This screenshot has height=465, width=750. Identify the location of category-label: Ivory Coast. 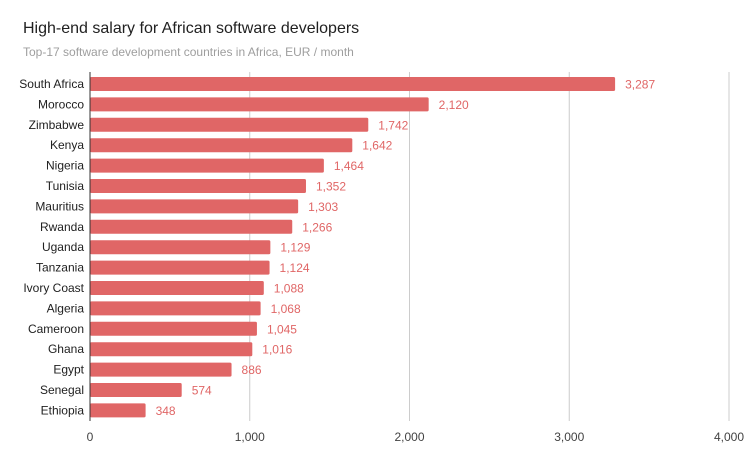
(53, 288).